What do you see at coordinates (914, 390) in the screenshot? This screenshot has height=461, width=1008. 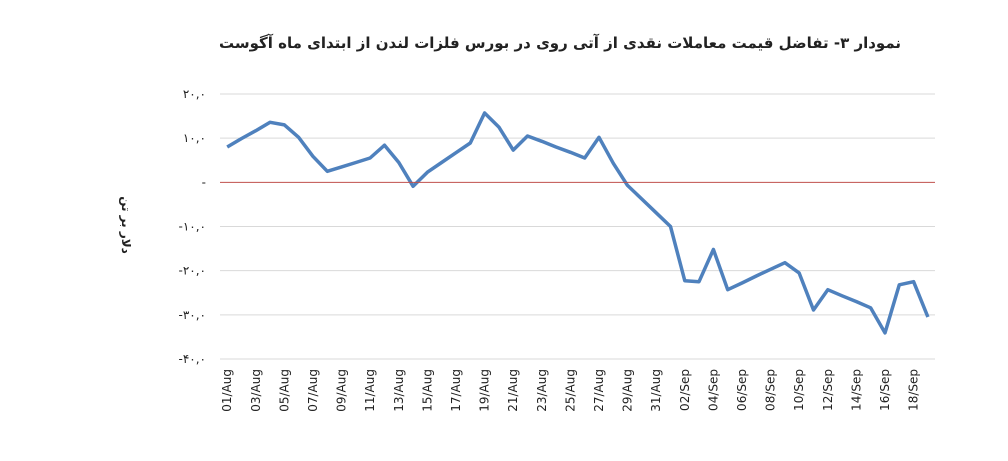 I see `x-tick-label: 18/Sep` at bounding box center [914, 390].